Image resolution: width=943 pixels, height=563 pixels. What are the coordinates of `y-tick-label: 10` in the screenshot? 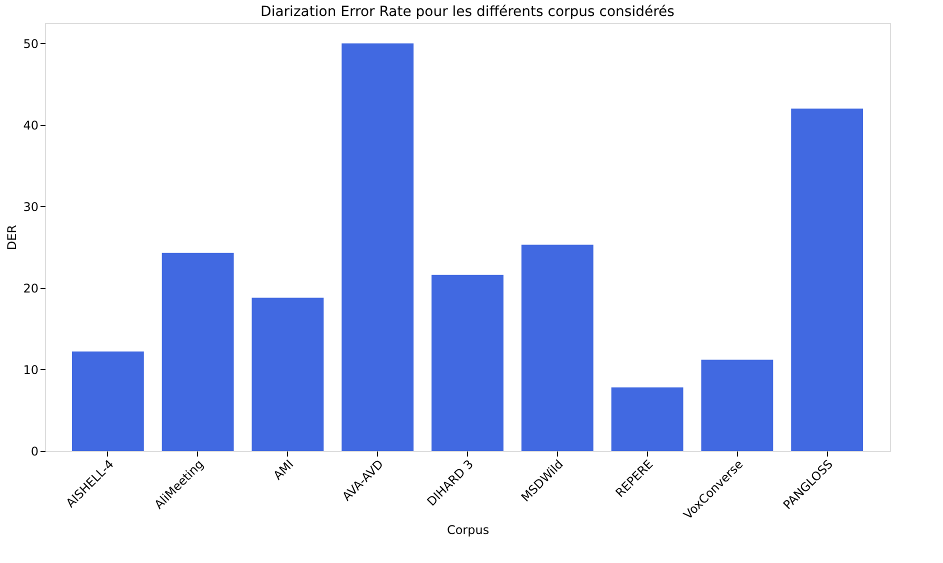 It's located at (30, 369).